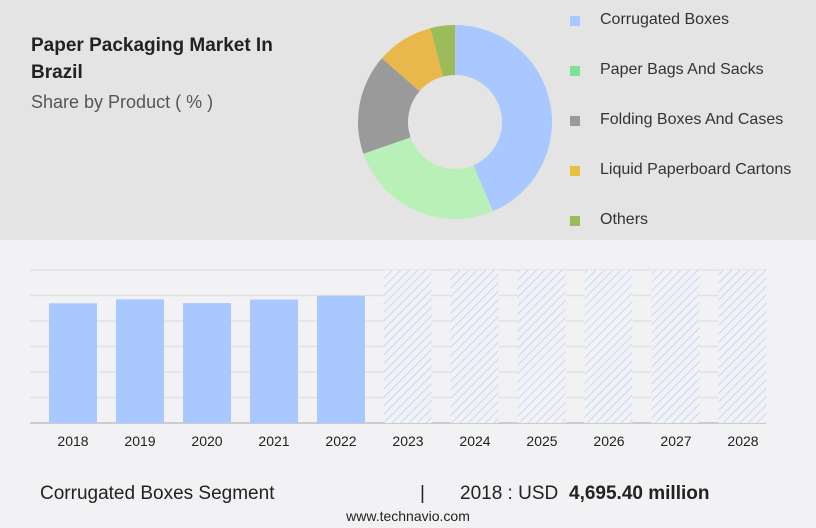  What do you see at coordinates (664, 19) in the screenshot?
I see `legend-label: Corrugated Boxes` at bounding box center [664, 19].